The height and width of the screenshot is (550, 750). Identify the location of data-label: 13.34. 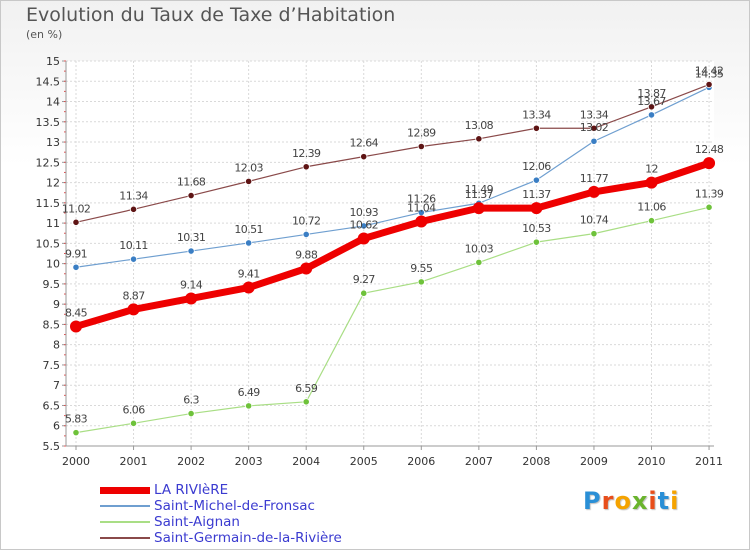
(536, 114).